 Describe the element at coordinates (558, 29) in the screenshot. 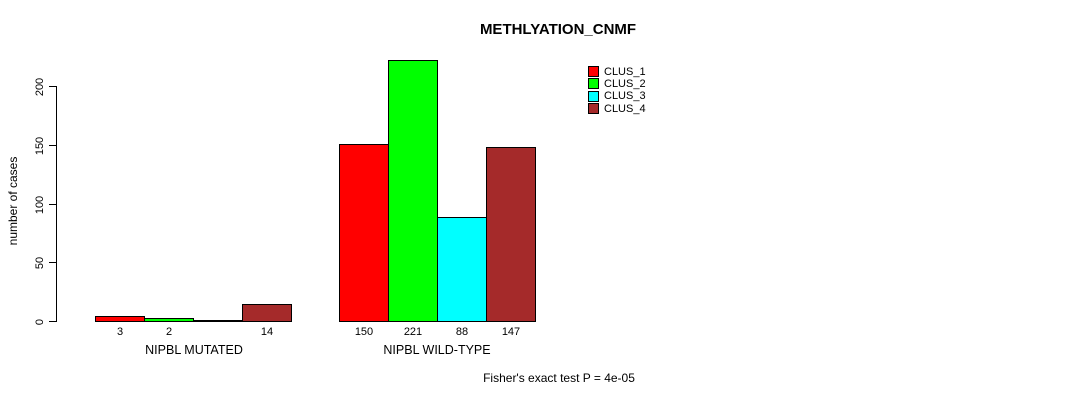

I see `chart-title: METHLYATION_CNMF` at that location.